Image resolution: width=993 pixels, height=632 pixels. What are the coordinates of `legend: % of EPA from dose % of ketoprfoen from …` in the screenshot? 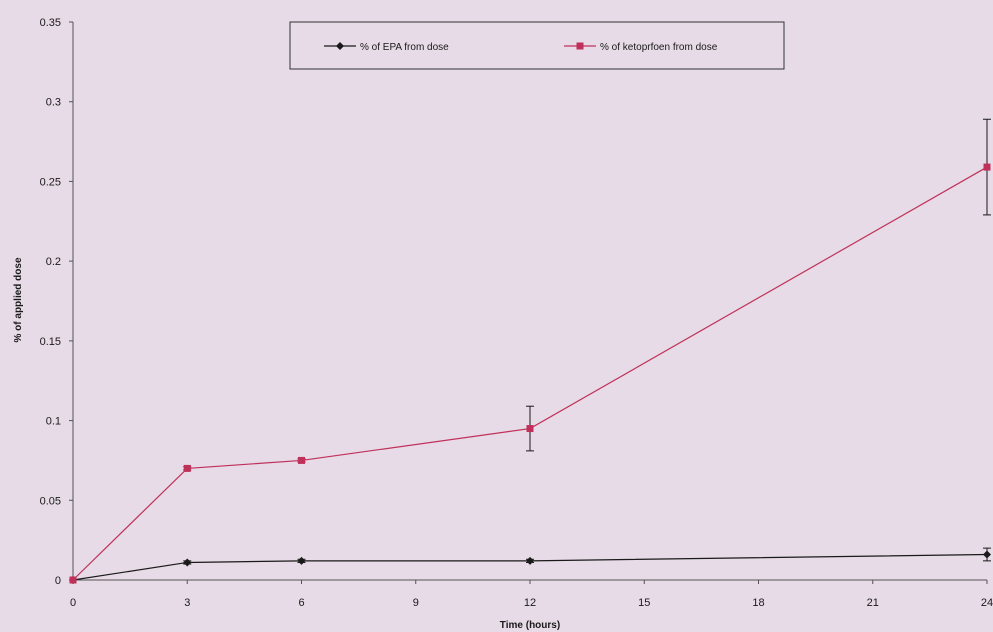 It's located at (537, 45).